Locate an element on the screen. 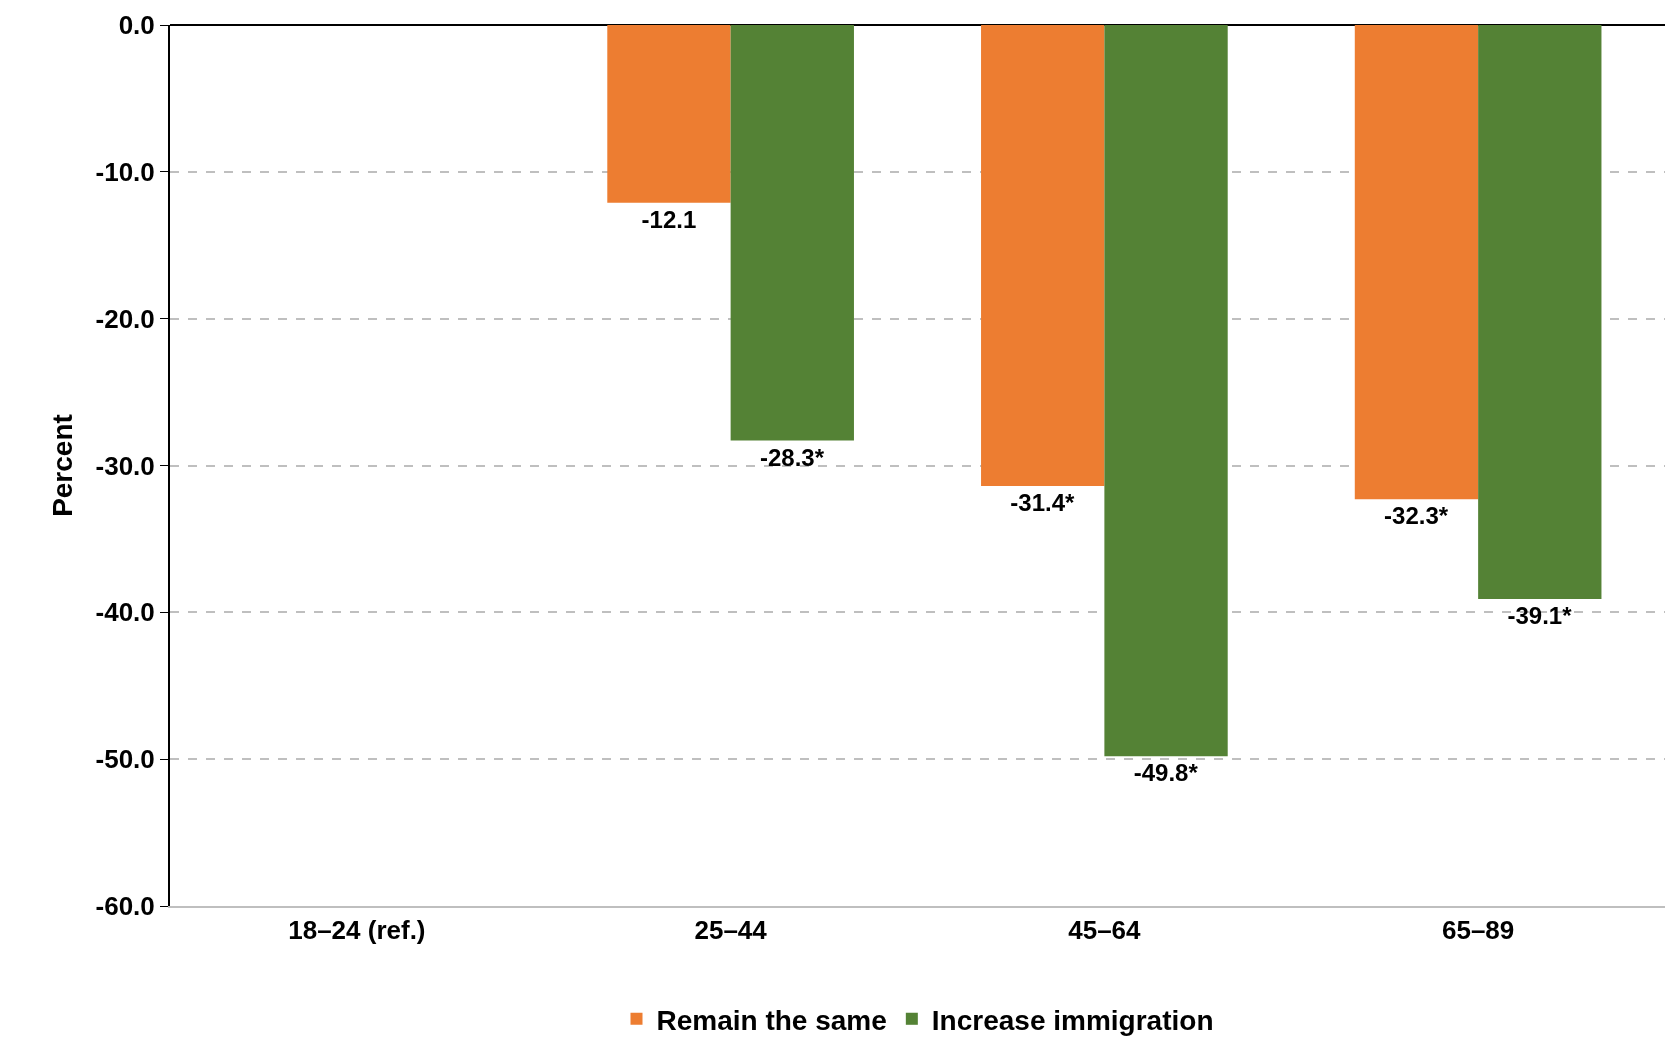 The width and height of the screenshot is (1675, 1054). x-tick-label: 65–89 is located at coordinates (1478, 930).